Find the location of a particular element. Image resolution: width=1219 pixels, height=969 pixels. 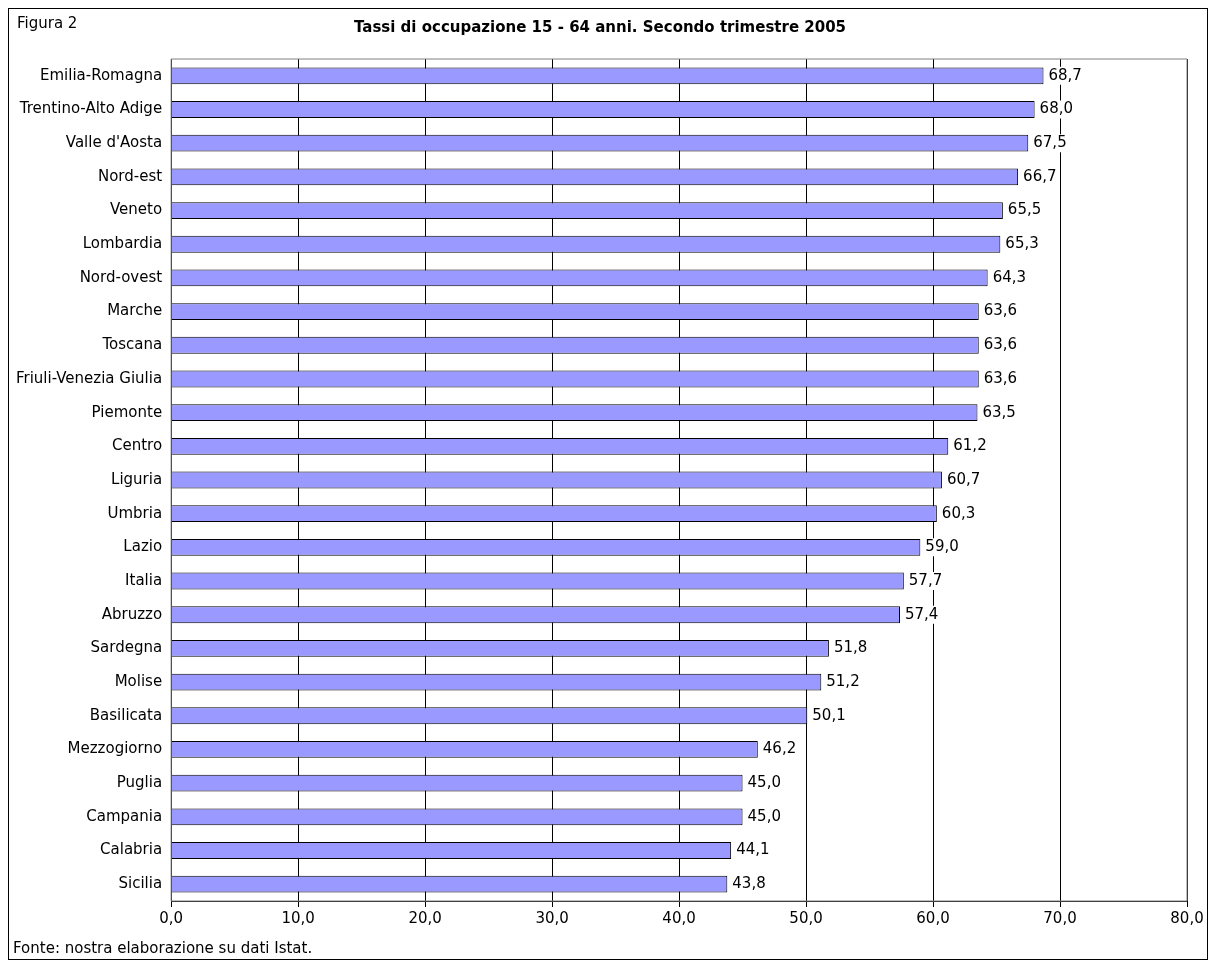

data-label: 67,5 is located at coordinates (1050, 142).